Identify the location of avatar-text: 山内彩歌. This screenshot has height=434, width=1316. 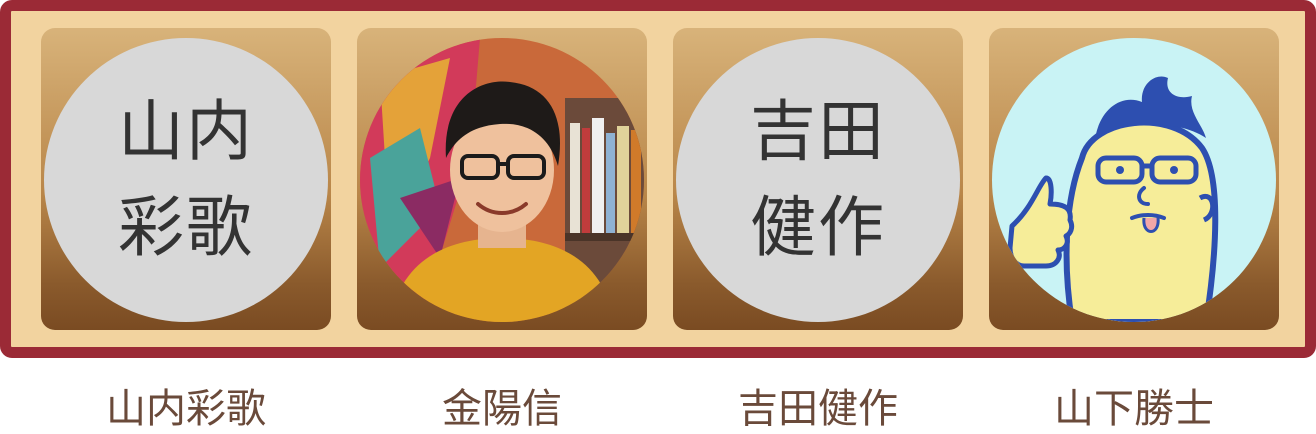
(186, 179).